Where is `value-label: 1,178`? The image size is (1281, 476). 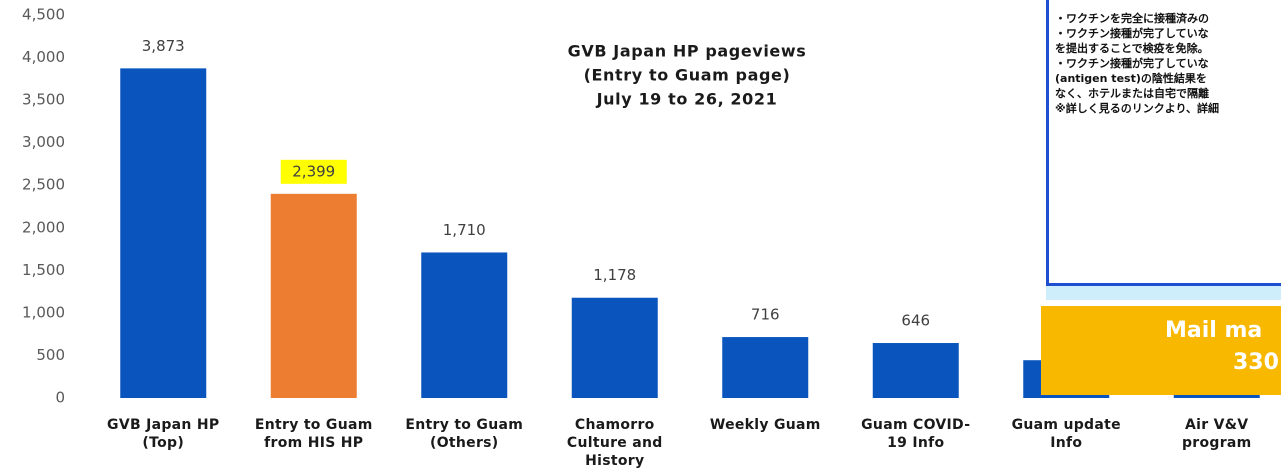
value-label: 1,178 is located at coordinates (614, 275).